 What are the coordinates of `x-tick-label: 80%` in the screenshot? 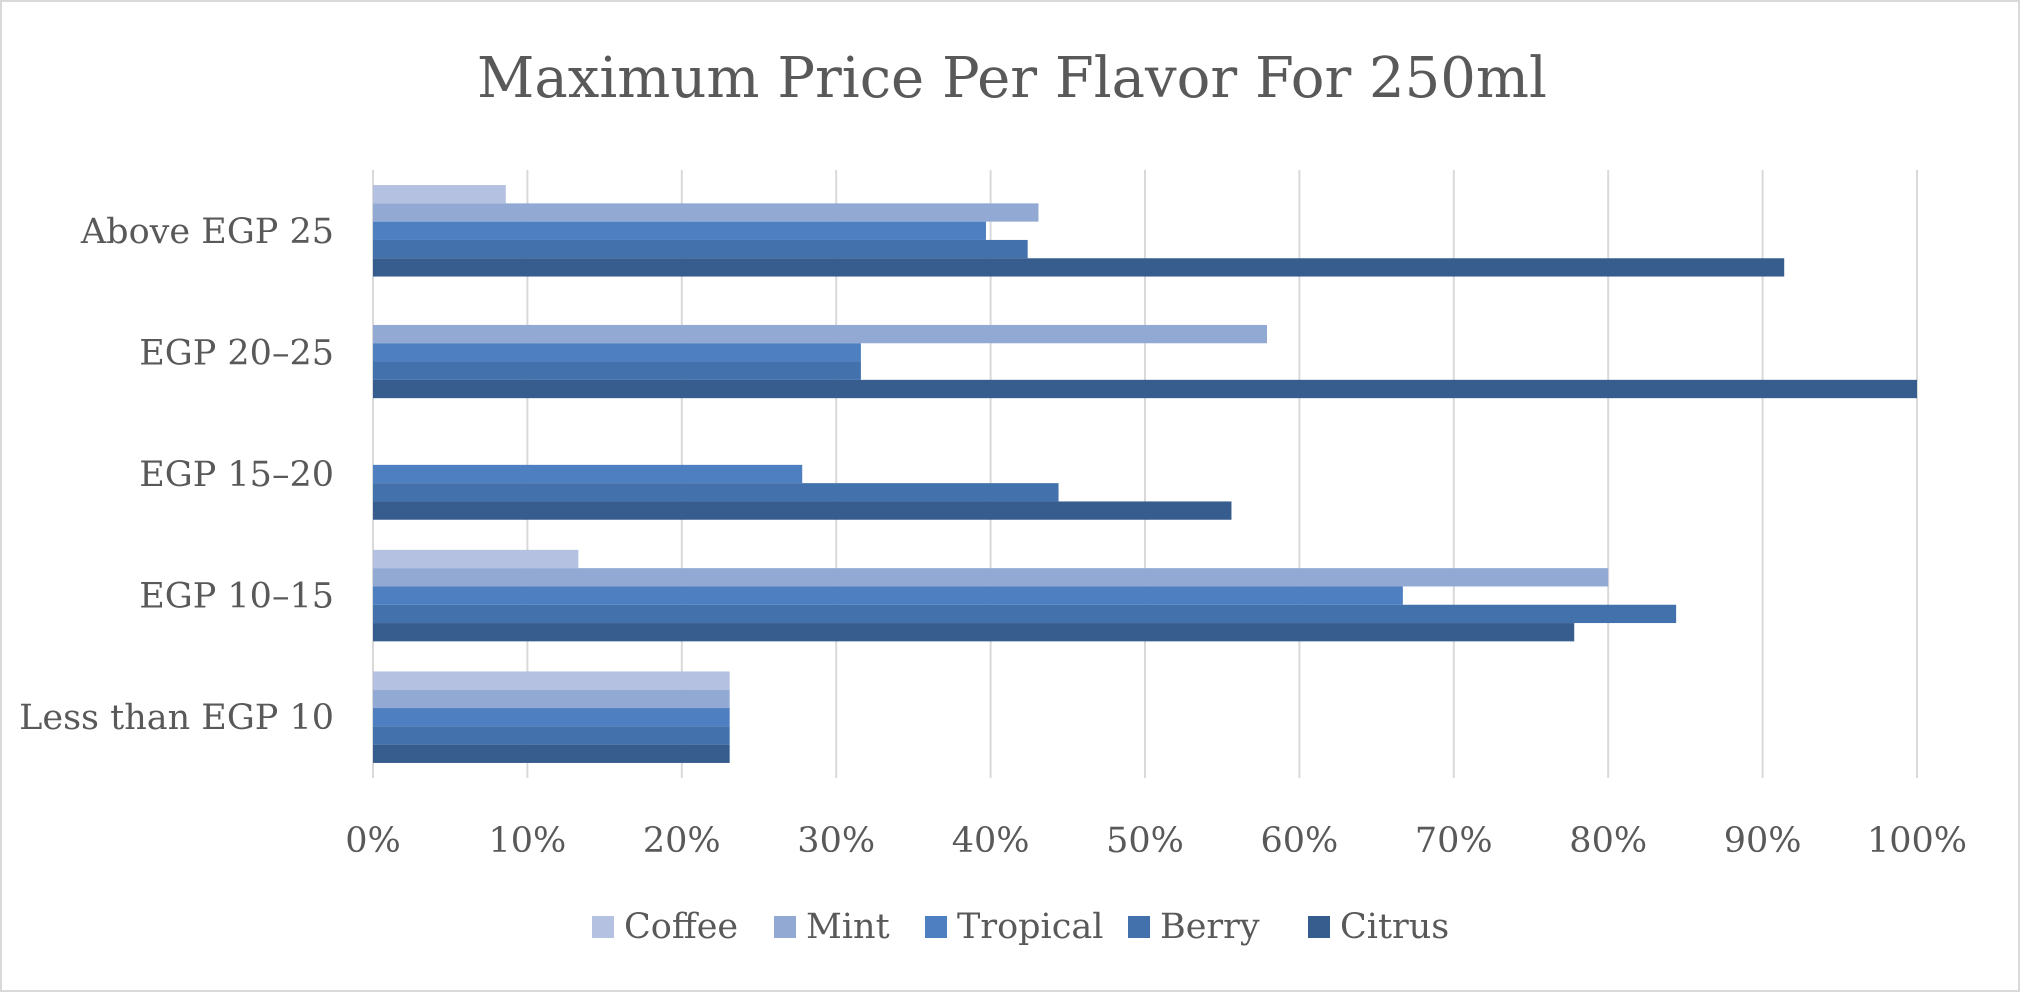 It's located at (1608, 841).